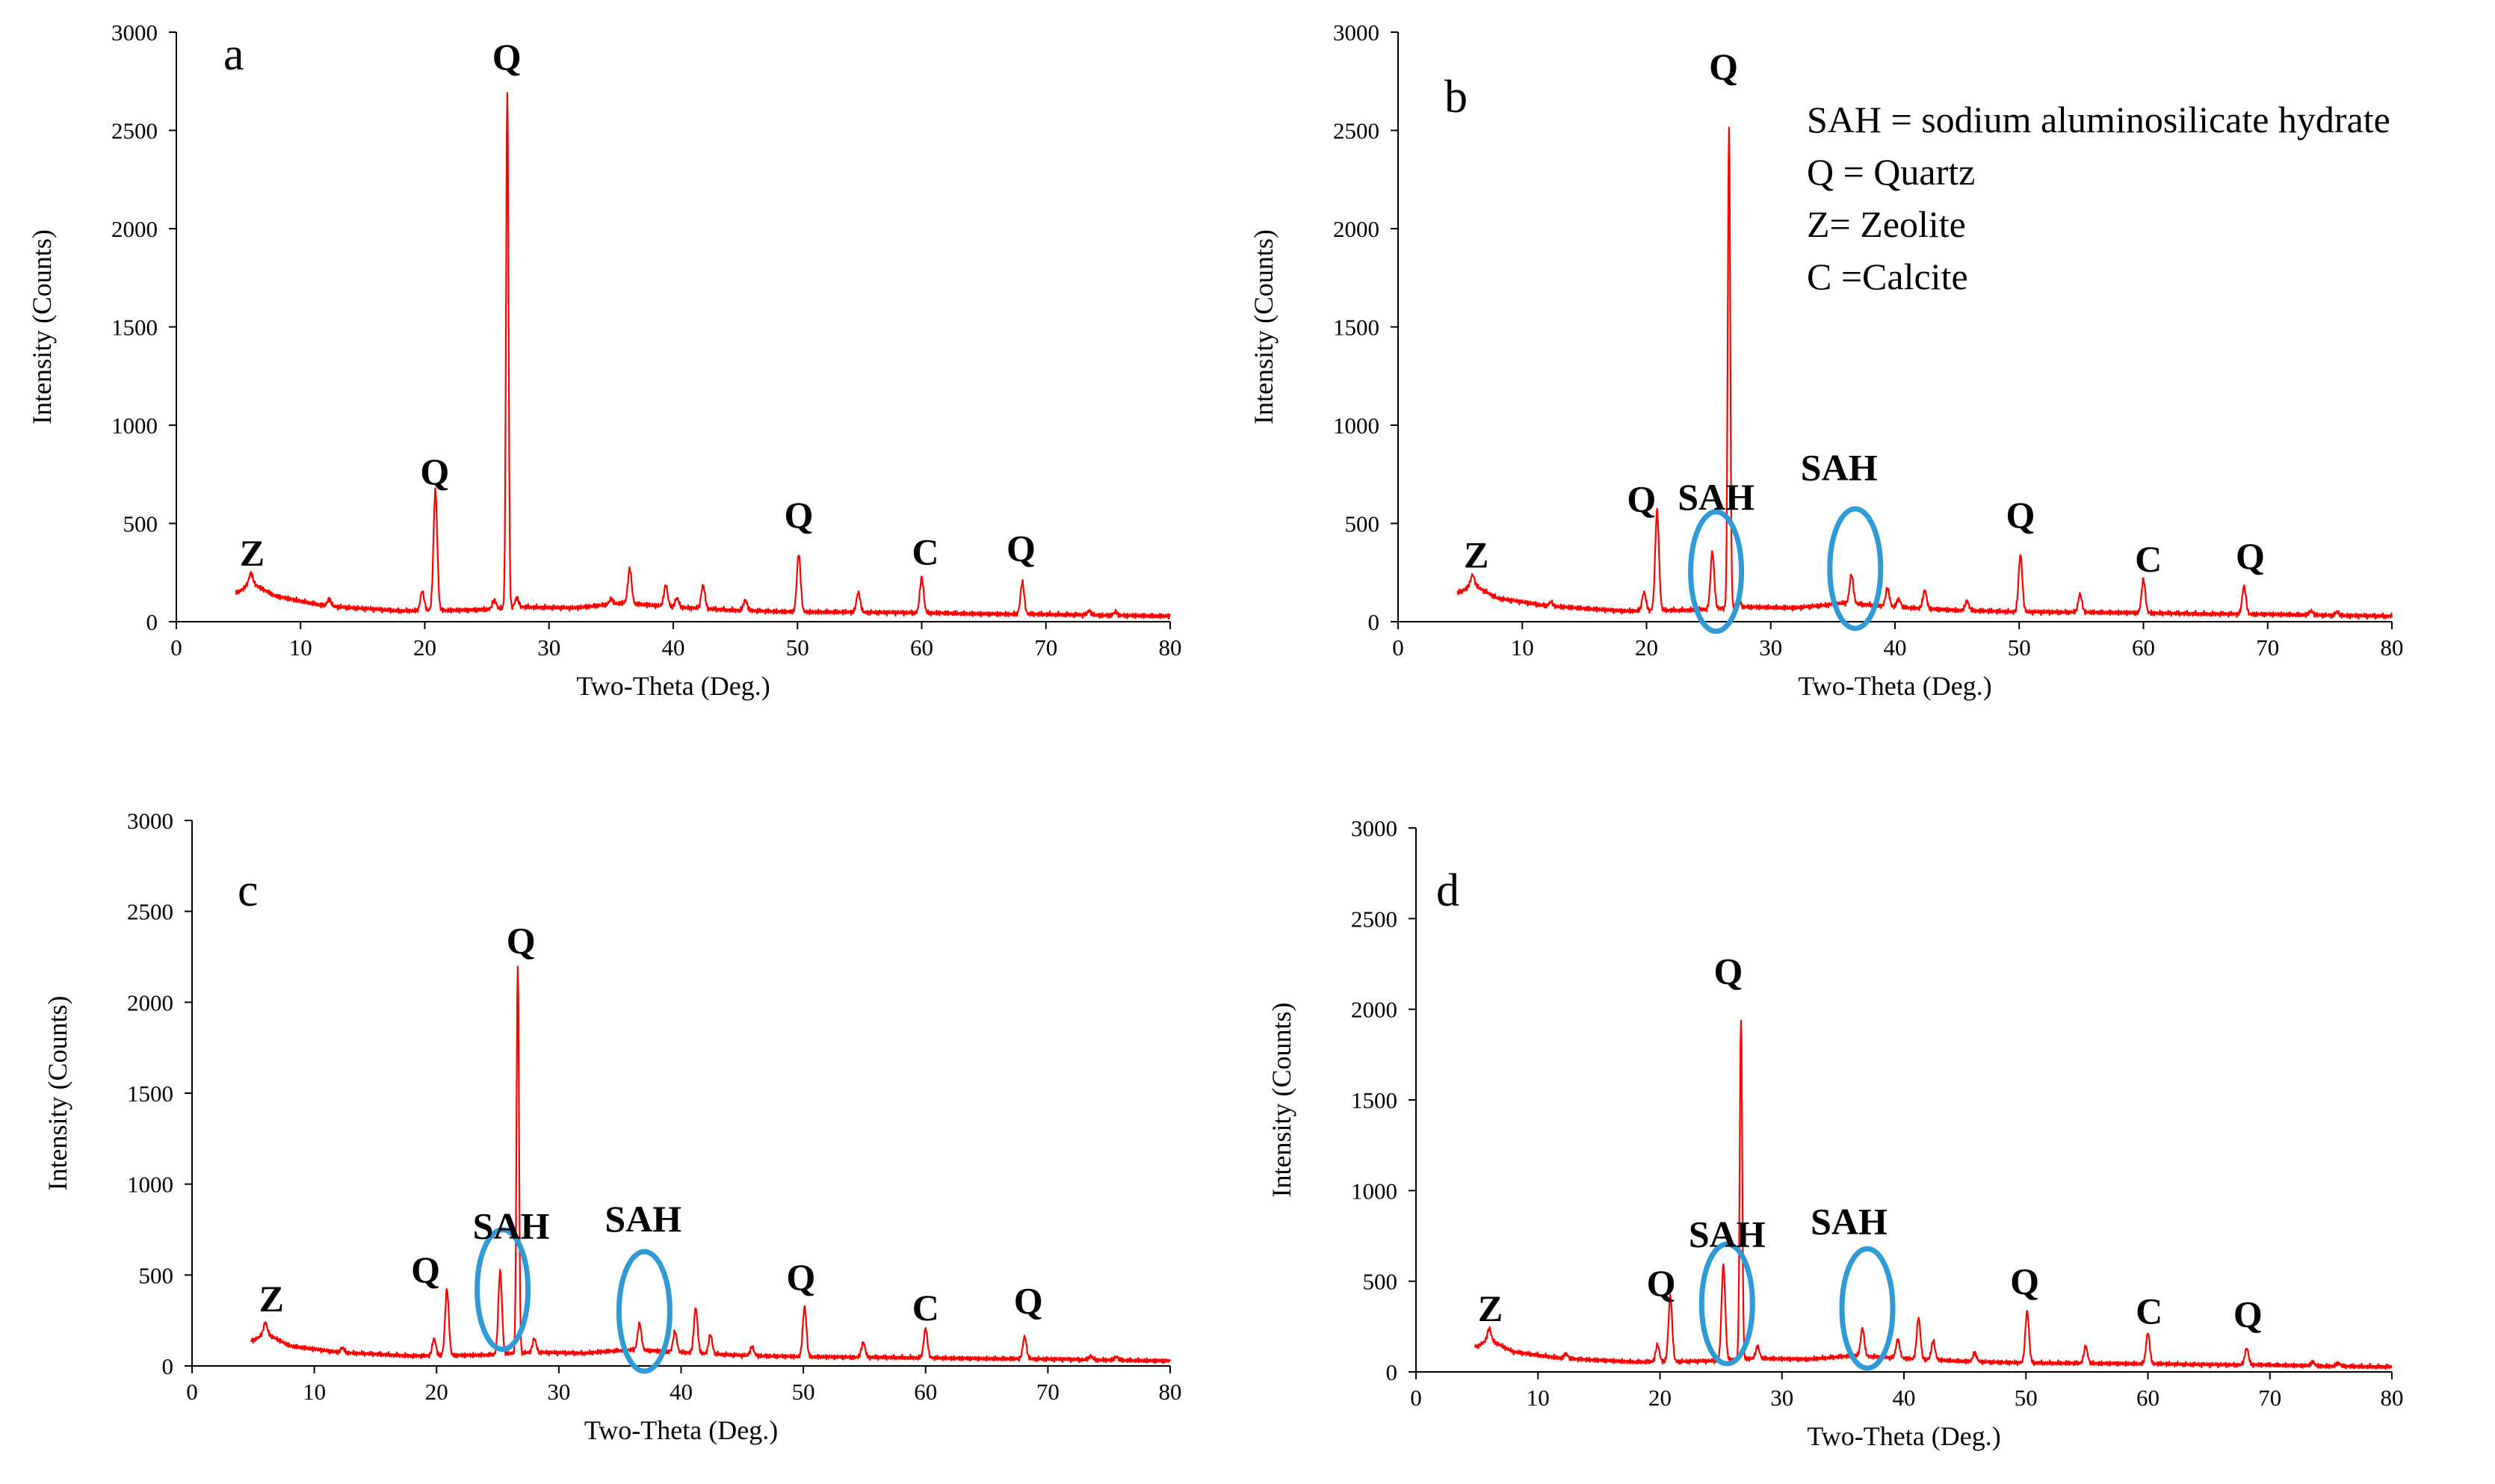 The image size is (2495, 1484). What do you see at coordinates (1888, 277) in the screenshot?
I see `legend-entry-calcite: C =Calcite` at bounding box center [1888, 277].